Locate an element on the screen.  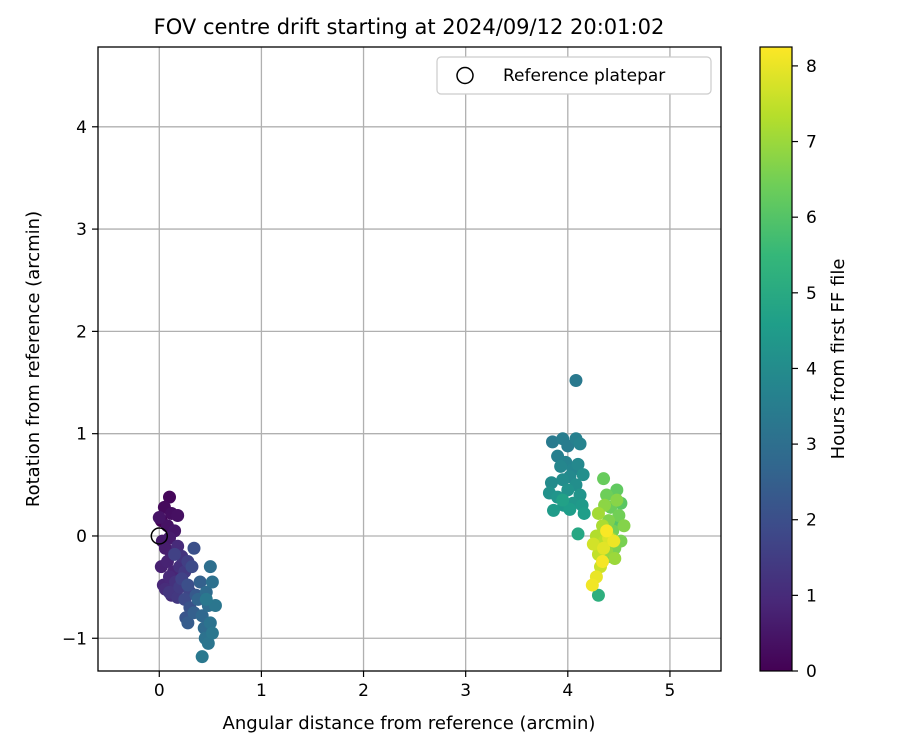
legend-marker-icon is located at coordinates (465, 75).